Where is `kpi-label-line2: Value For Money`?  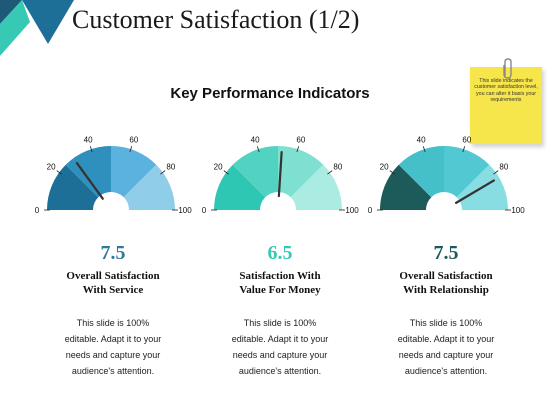 kpi-label-line2: Value For Money is located at coordinates (280, 290).